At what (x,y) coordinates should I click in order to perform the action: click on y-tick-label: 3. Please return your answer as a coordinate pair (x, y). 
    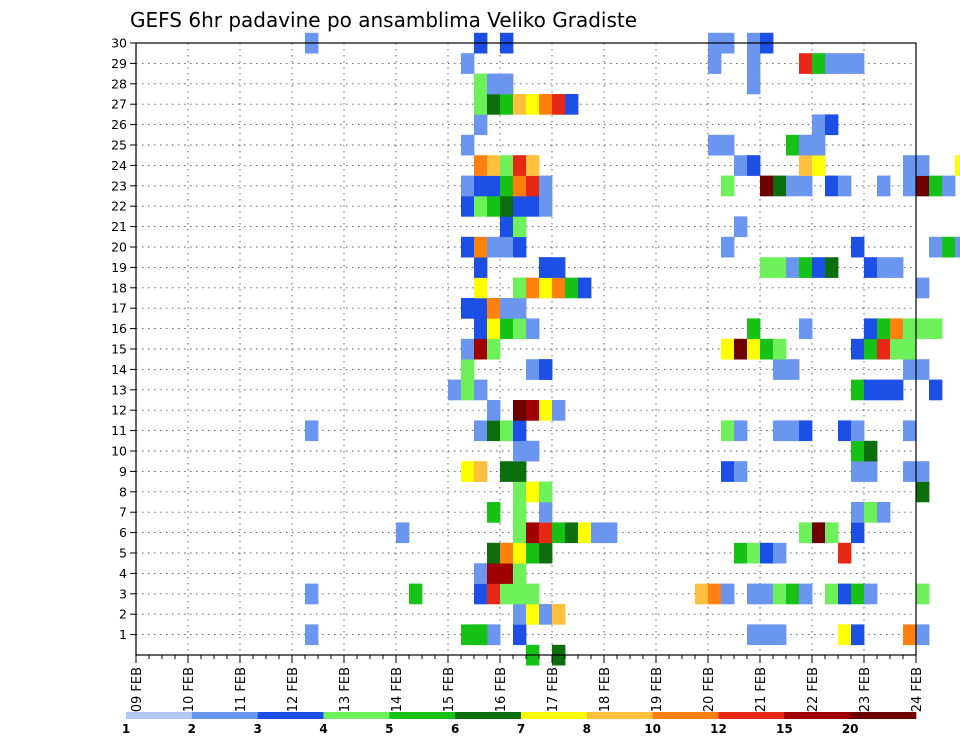
    Looking at the image, I should click on (123, 593).